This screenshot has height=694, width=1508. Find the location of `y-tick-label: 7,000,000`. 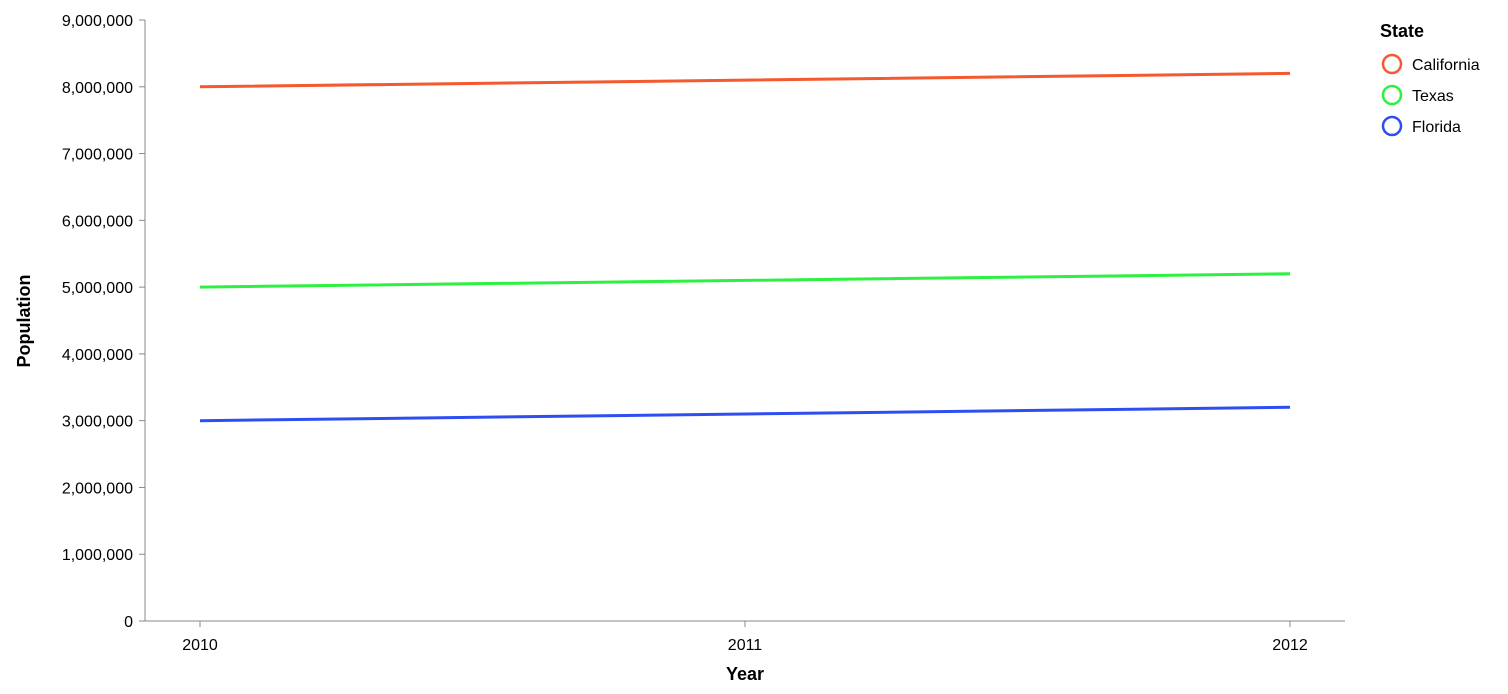

y-tick-label: 7,000,000 is located at coordinates (97, 155).